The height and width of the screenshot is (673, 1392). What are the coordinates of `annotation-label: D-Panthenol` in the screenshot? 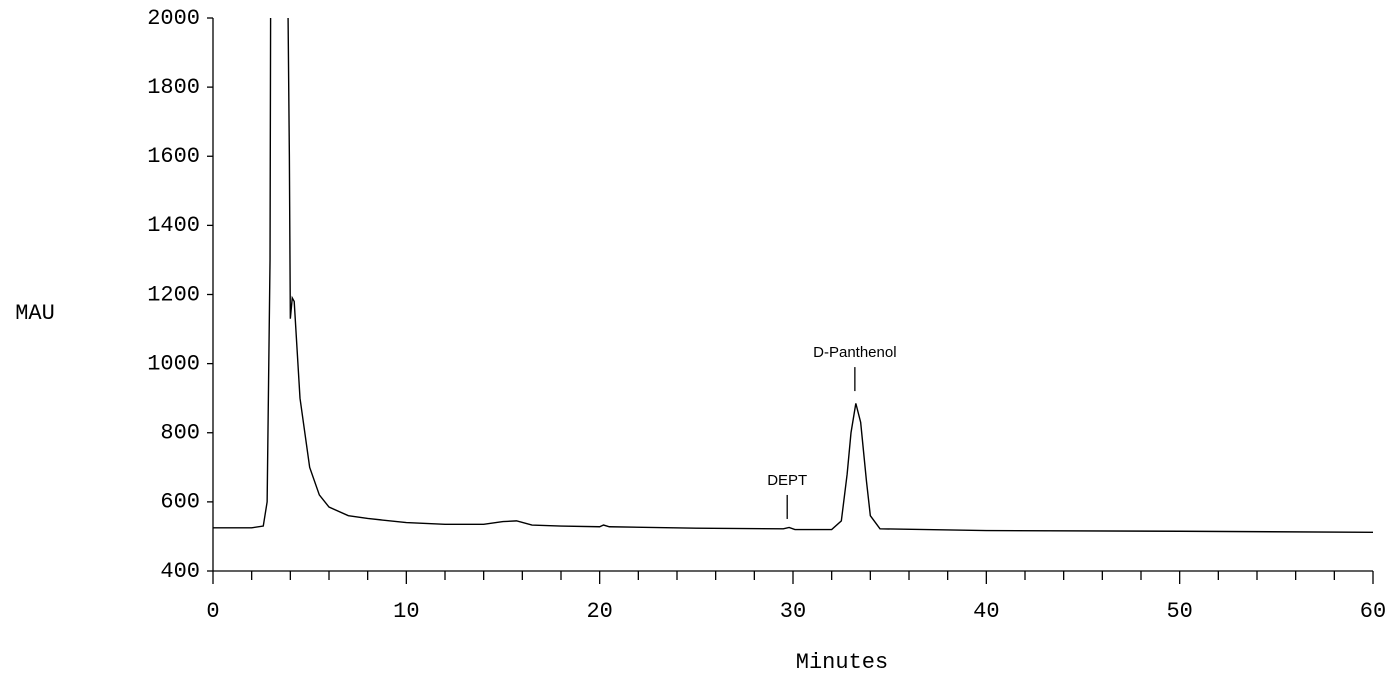 It's located at (854, 352).